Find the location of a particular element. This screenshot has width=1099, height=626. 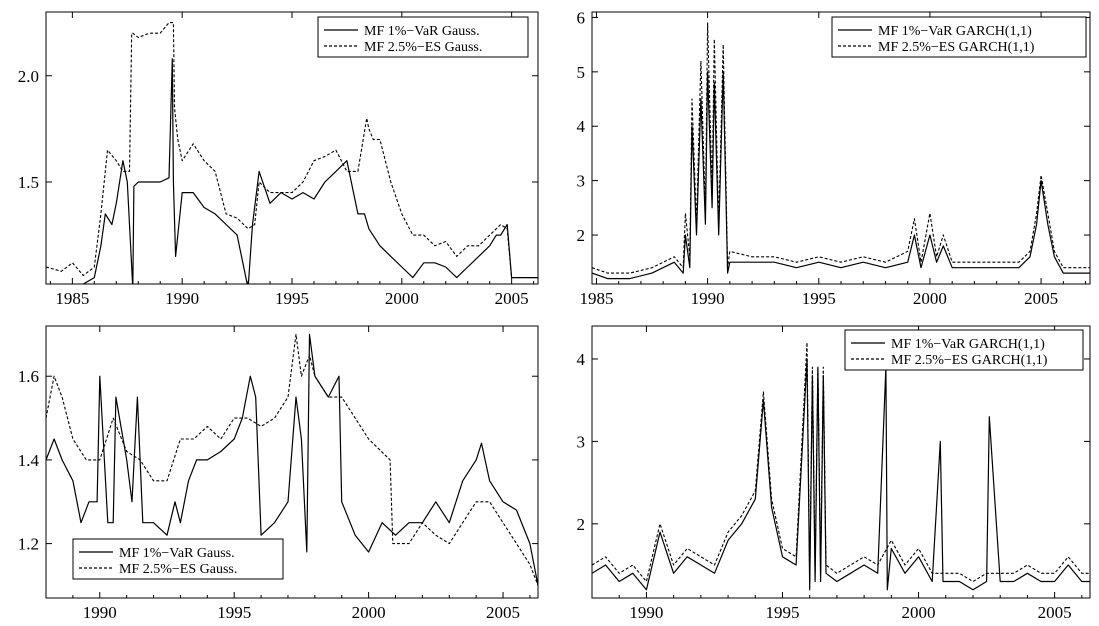

y-tick-label: 2.0 is located at coordinates (28, 76).